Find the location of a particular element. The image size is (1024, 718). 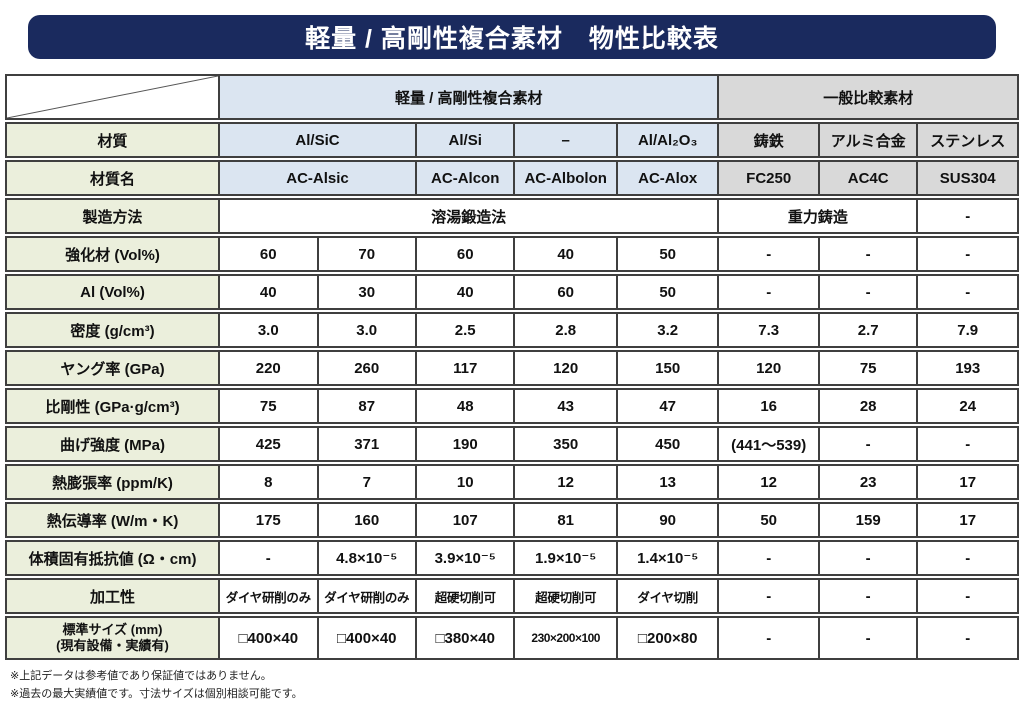

cell-al-3: 40 is located at coordinates (464, 292).